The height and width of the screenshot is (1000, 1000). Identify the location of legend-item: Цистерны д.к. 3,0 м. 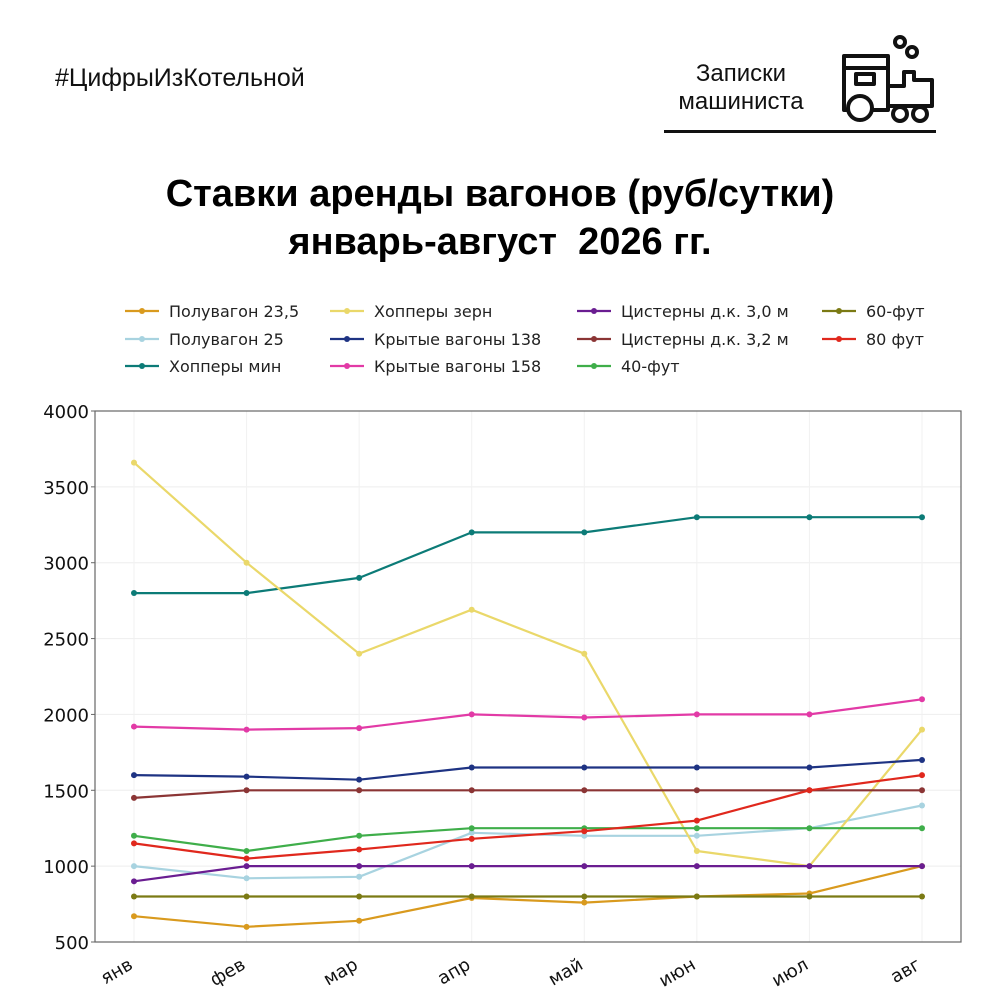
(683, 311).